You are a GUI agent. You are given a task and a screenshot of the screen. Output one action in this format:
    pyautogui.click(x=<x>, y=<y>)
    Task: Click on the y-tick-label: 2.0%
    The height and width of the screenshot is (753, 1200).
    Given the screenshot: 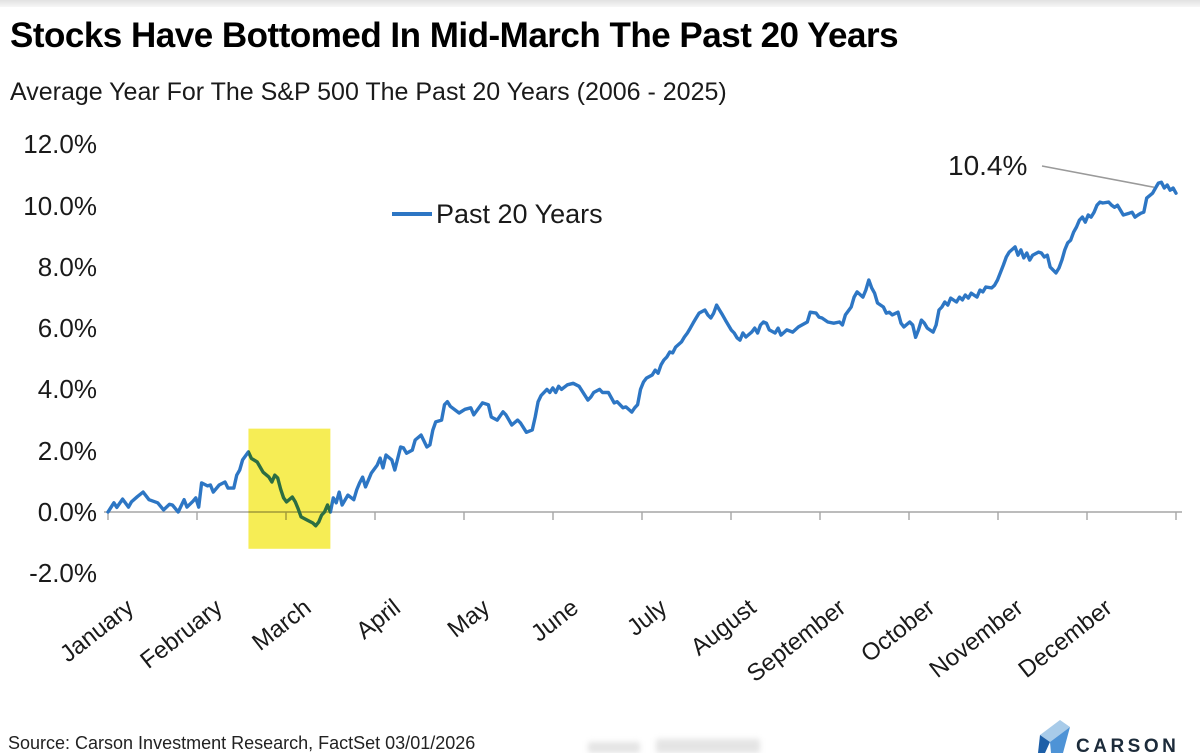 What is the action you would take?
    pyautogui.click(x=67, y=450)
    